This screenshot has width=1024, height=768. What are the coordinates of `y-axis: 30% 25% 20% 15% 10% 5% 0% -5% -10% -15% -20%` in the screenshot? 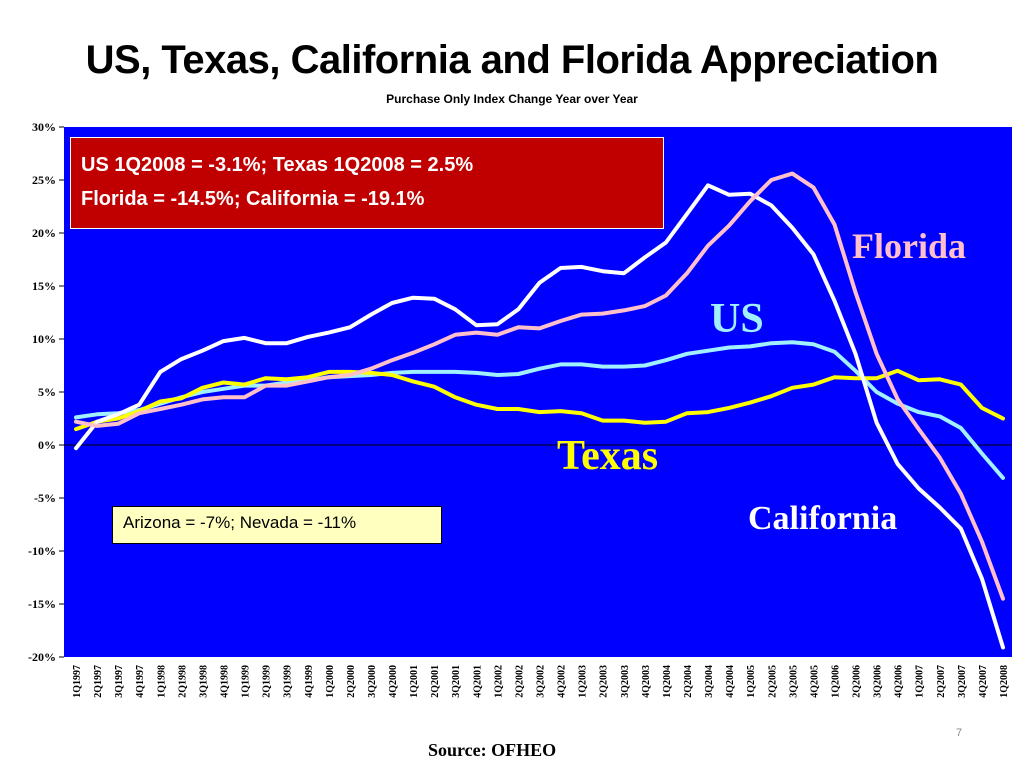 It's located at (46, 392).